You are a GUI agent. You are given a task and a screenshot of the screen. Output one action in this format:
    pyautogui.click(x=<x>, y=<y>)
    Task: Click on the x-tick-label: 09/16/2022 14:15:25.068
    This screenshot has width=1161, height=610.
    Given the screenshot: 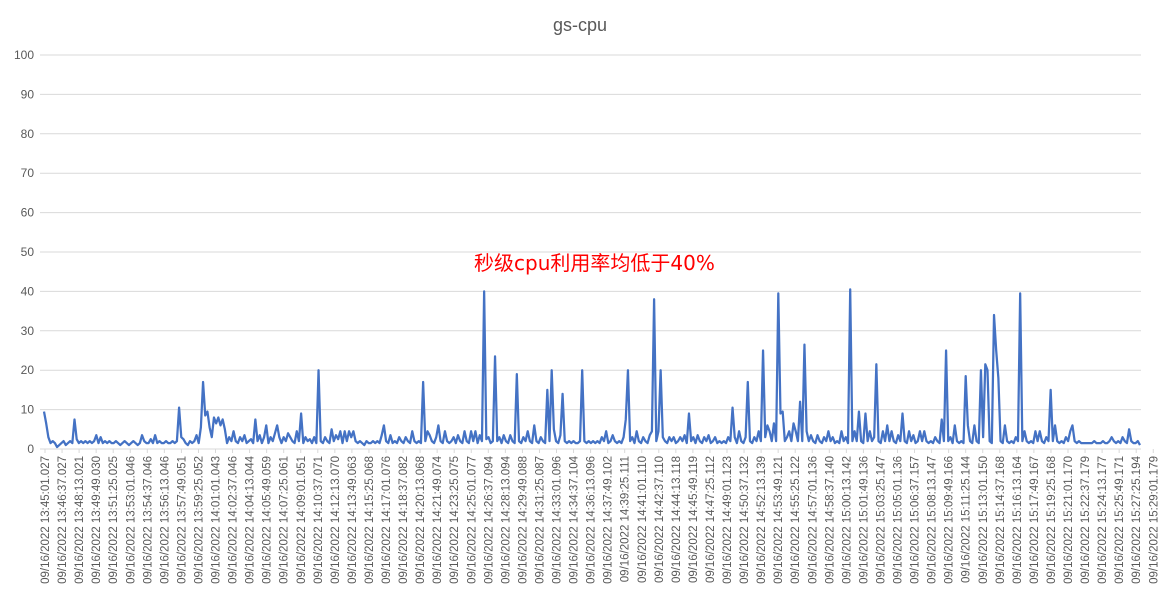 What is the action you would take?
    pyautogui.click(x=370, y=520)
    